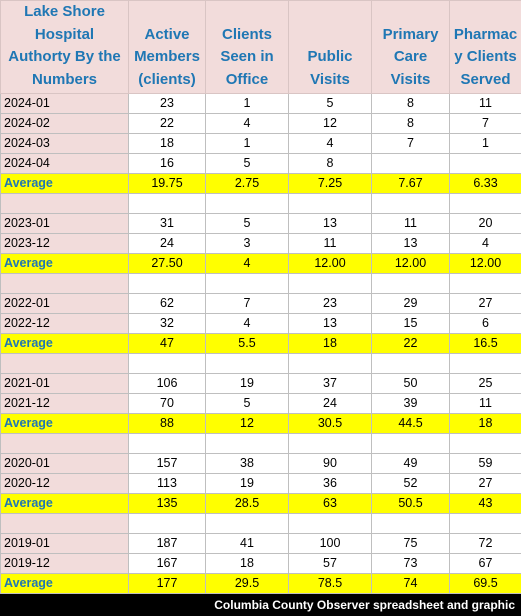 This screenshot has height=616, width=521. What do you see at coordinates (247, 47) in the screenshot?
I see `column-header: Clients Seen in Office` at bounding box center [247, 47].